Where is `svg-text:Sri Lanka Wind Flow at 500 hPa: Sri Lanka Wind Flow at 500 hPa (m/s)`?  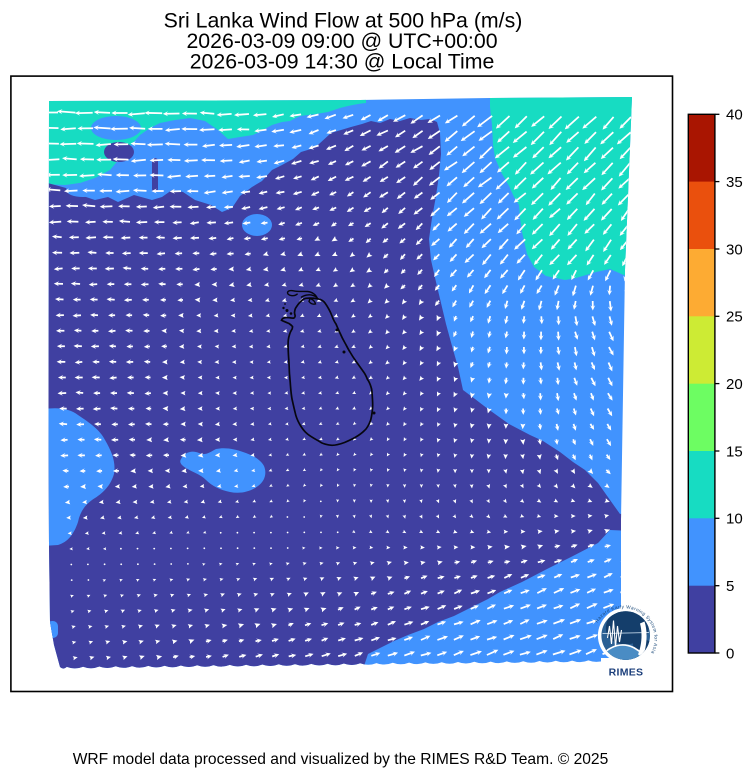
svg-text:Sri Lanka Wind Flow at 500 hPa: Sri Lanka Wind Flow at 500 hPa (m/s) is located at coordinates (343, 21).